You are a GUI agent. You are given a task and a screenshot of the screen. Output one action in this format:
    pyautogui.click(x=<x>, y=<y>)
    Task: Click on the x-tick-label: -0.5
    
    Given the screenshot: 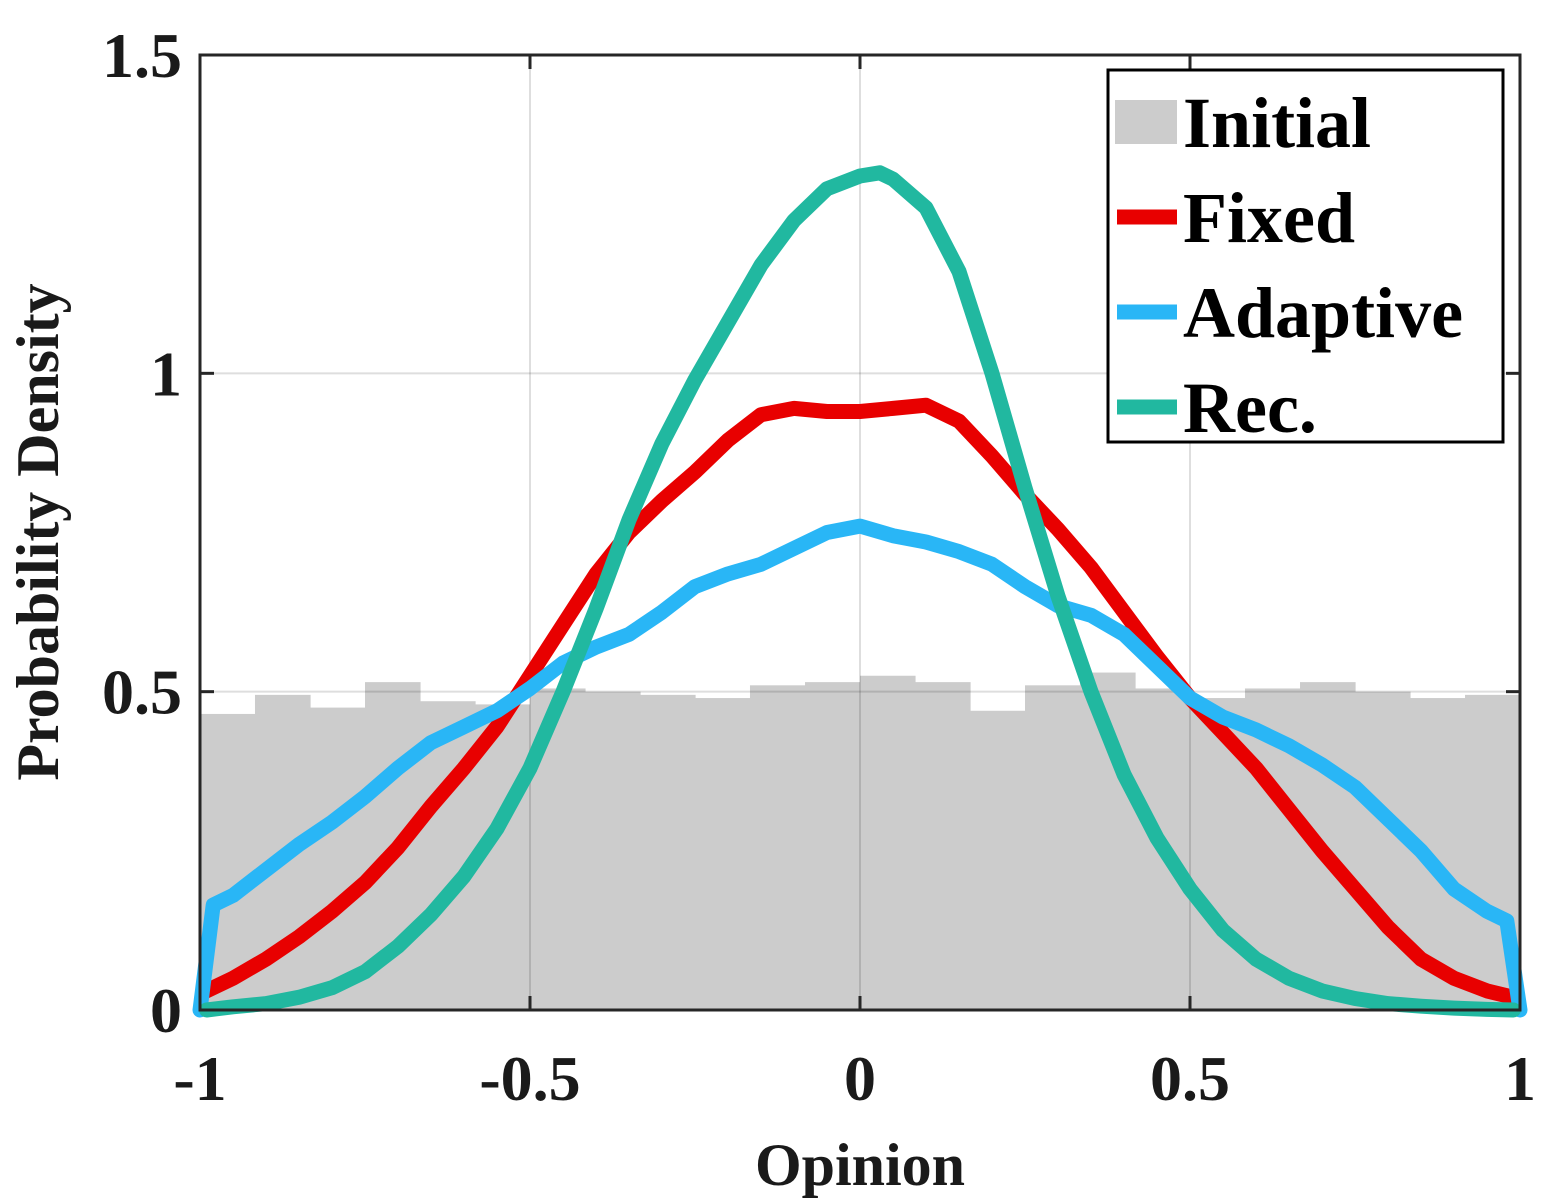 What is the action you would take?
    pyautogui.click(x=529, y=1078)
    